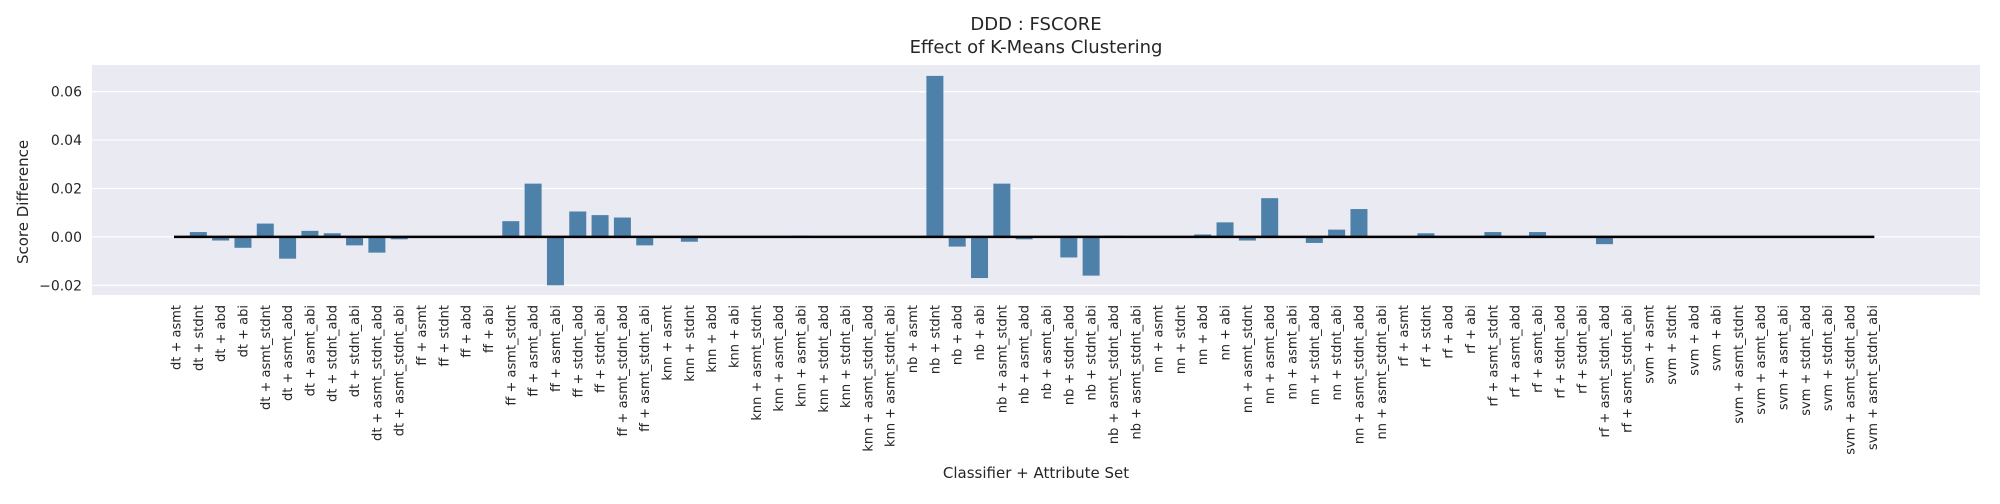 This screenshot has height=504, width=2000. Describe the element at coordinates (891, 376) in the screenshot. I see `x-tick-label: knn + asmt_stdnt_abi` at that location.